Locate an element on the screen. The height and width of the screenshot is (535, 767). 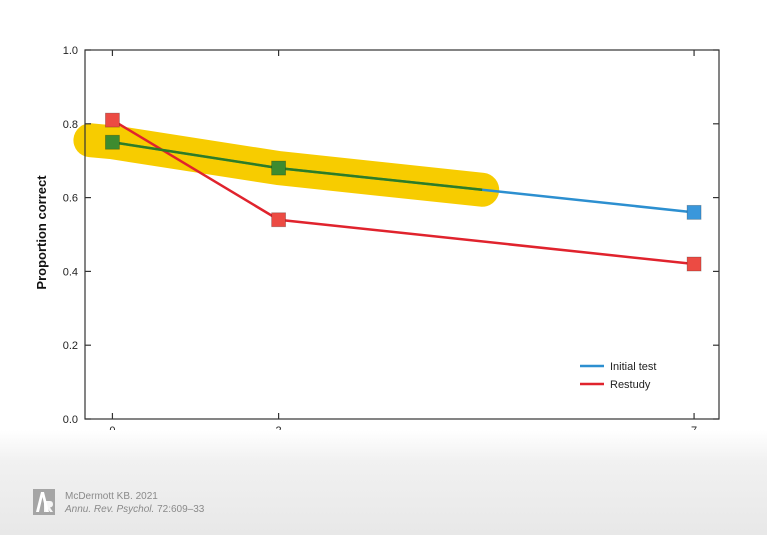
citation-author: McDermott KB. 2021 is located at coordinates (111, 496).